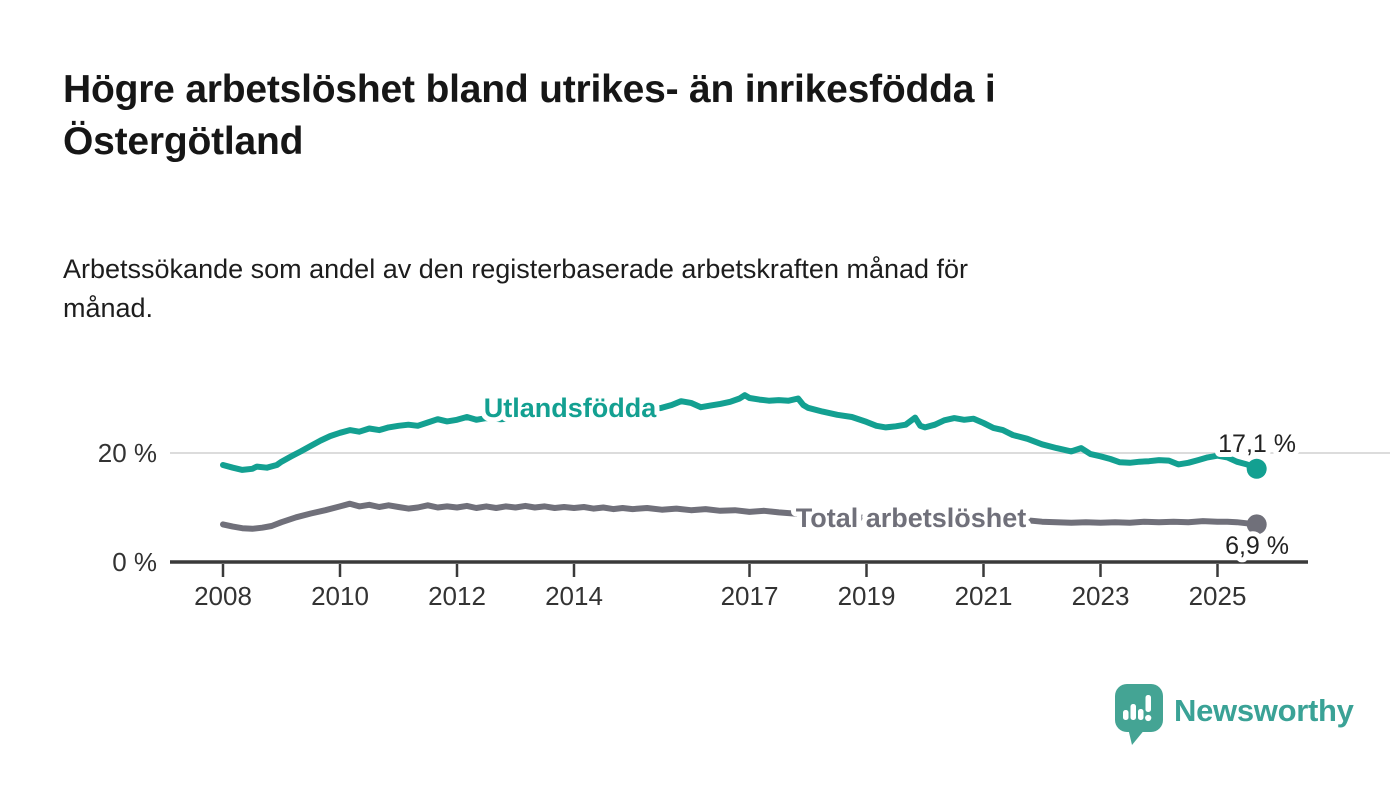 Image resolution: width=1400 pixels, height=794 pixels. Describe the element at coordinates (867, 596) in the screenshot. I see `x-tick-label: 2019` at that location.